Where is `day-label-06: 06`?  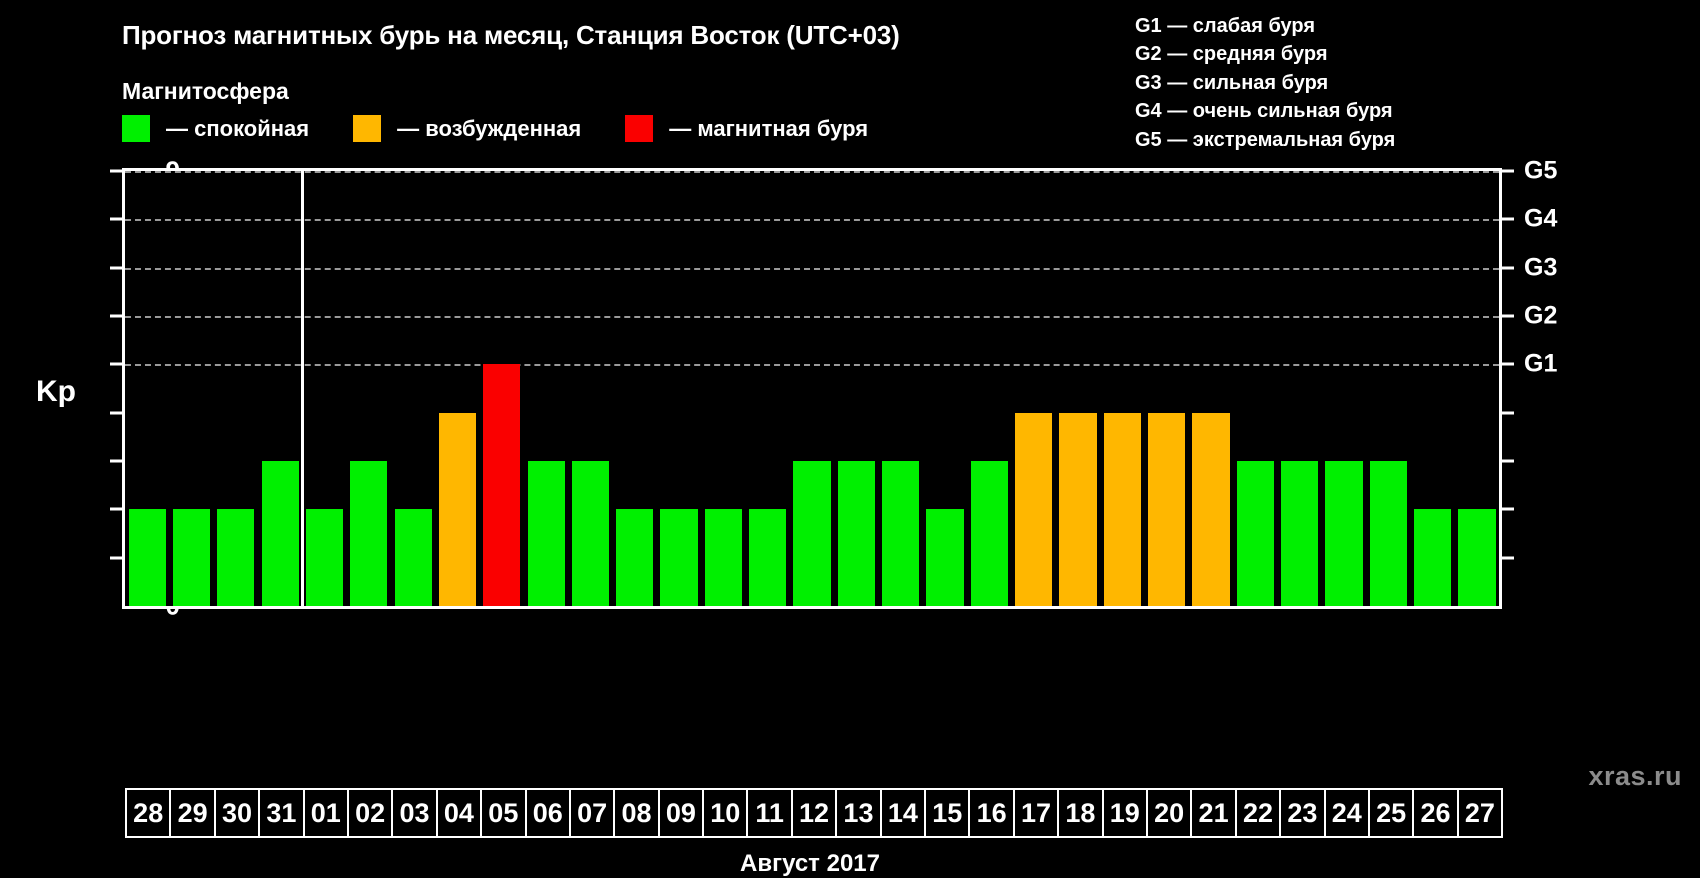 day-label-06: 06 is located at coordinates (548, 813).